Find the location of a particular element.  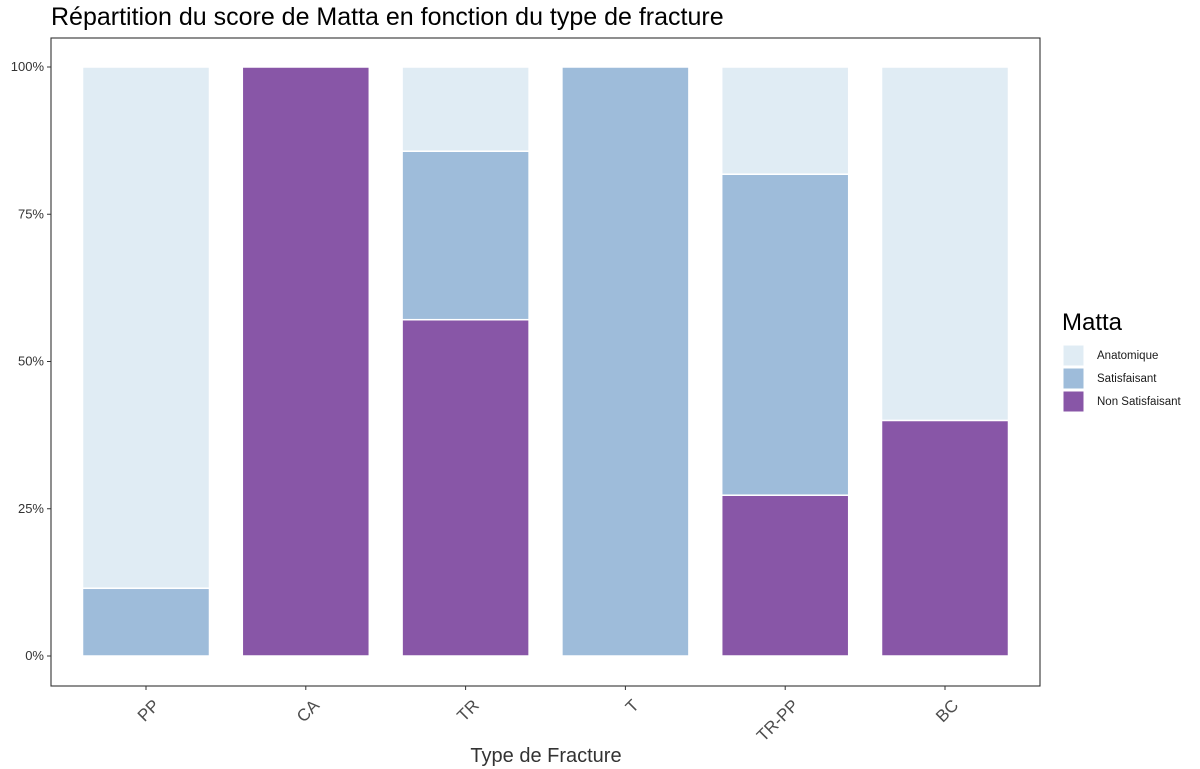

legend-title: Matta is located at coordinates (1092, 322).